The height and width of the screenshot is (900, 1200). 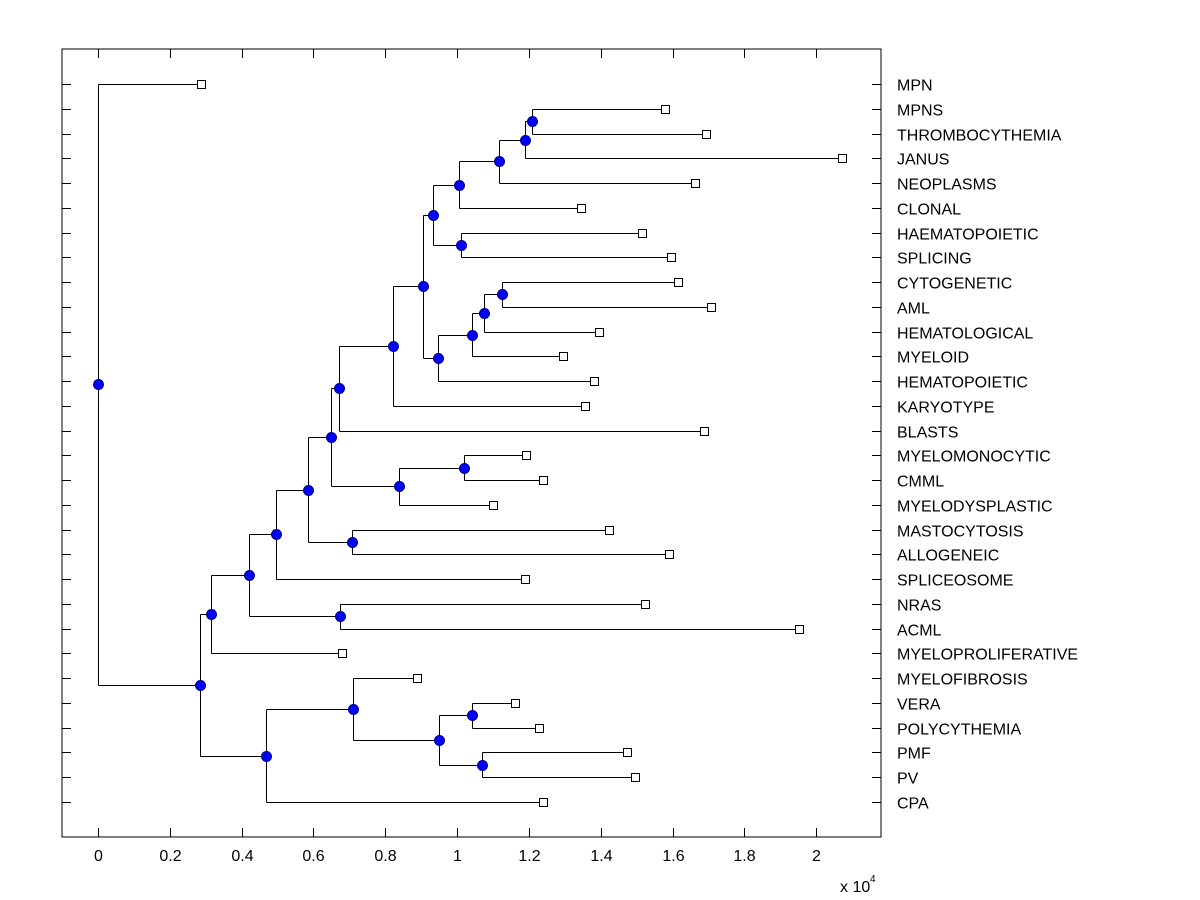 I want to click on x-tick-label: 0.2, so click(x=170, y=856).